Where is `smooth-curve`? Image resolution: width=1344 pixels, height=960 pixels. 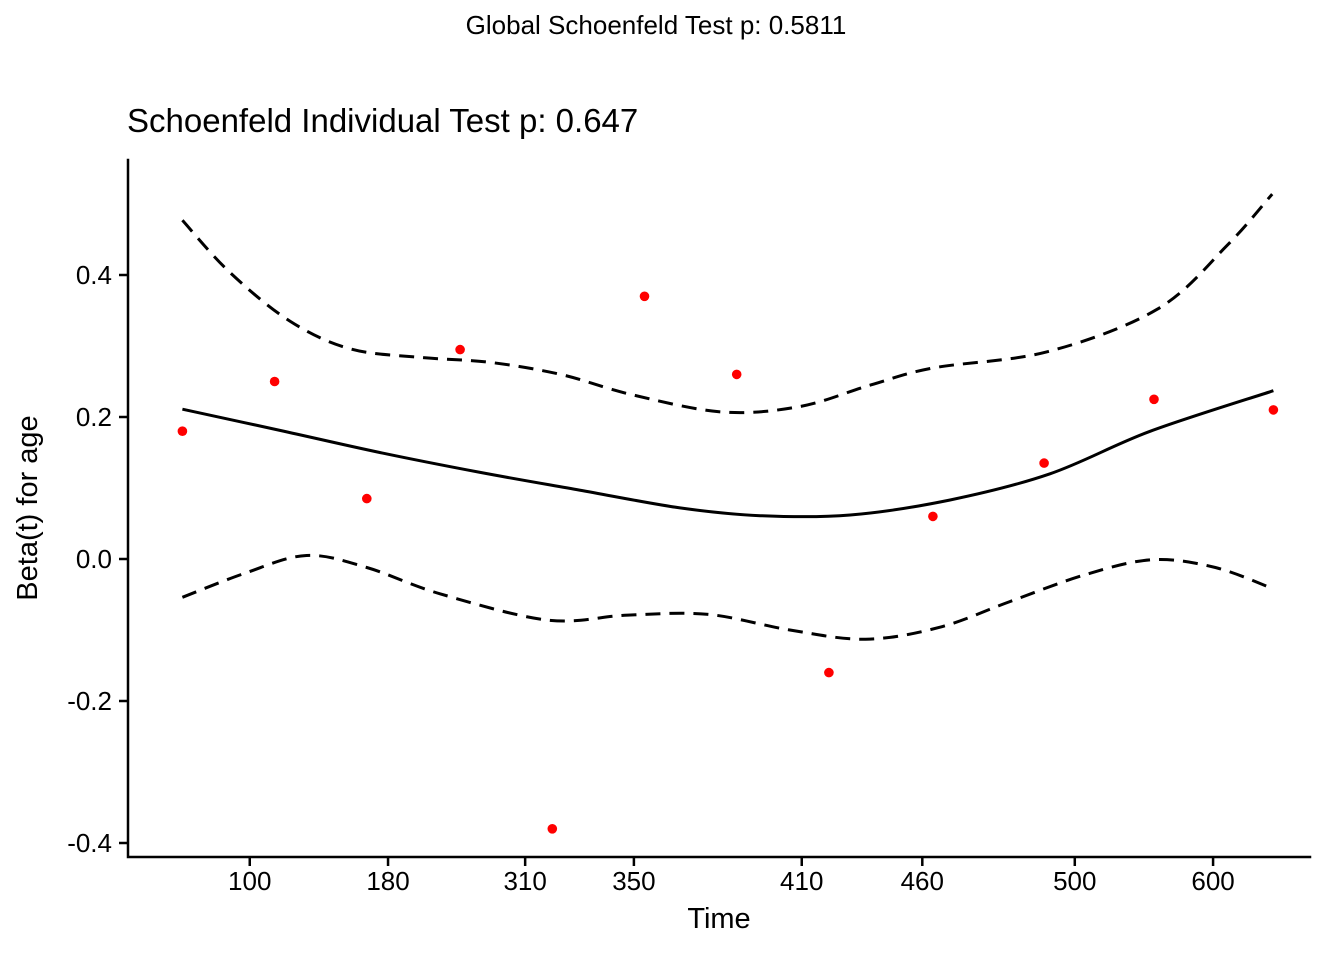 smooth-curve is located at coordinates (728, 454).